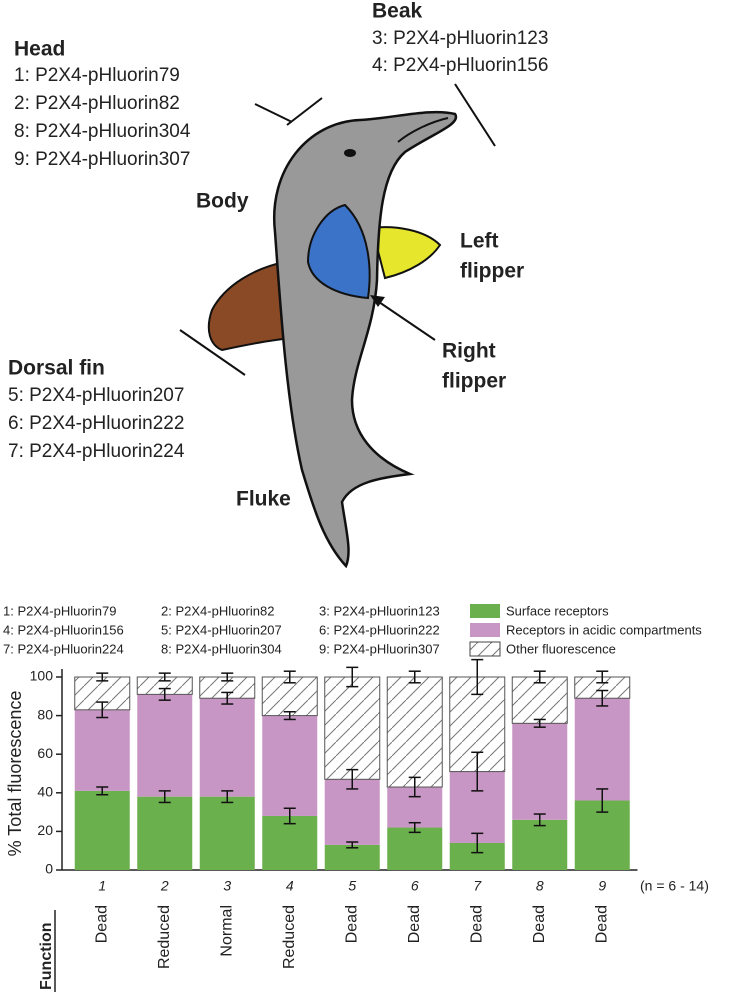  What do you see at coordinates (63, 629) in the screenshot?
I see `key-entry: 4: P2X4-pHluorin156` at bounding box center [63, 629].